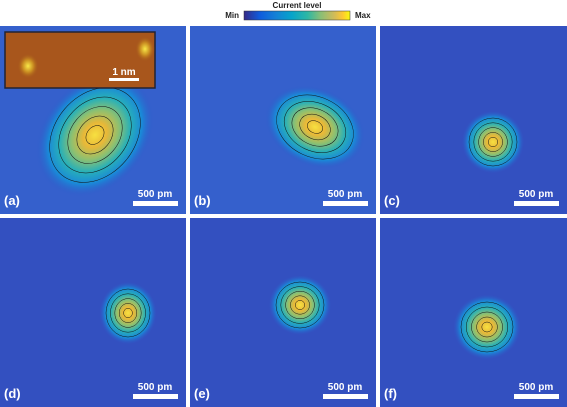  What do you see at coordinates (390, 393) in the screenshot?
I see `panel-label: (f)` at bounding box center [390, 393].